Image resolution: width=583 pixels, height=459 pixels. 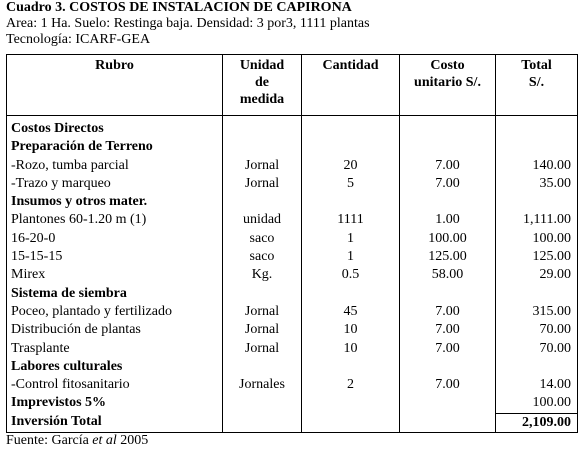 I want to click on cell-total: 2,109.00, so click(x=536, y=423).